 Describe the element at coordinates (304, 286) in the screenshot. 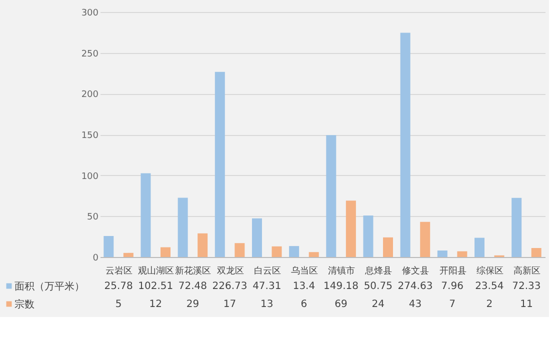

I see `data-label: 13.4` at that location.